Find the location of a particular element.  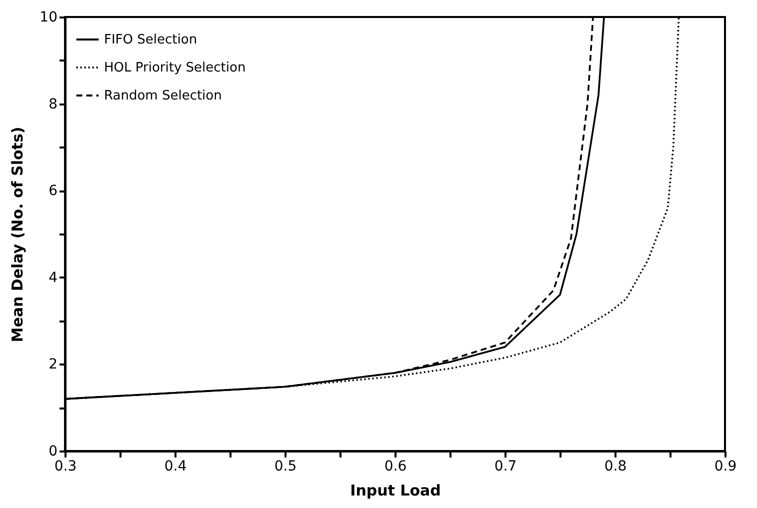

x-axis-title: Input Load is located at coordinates (395, 491).